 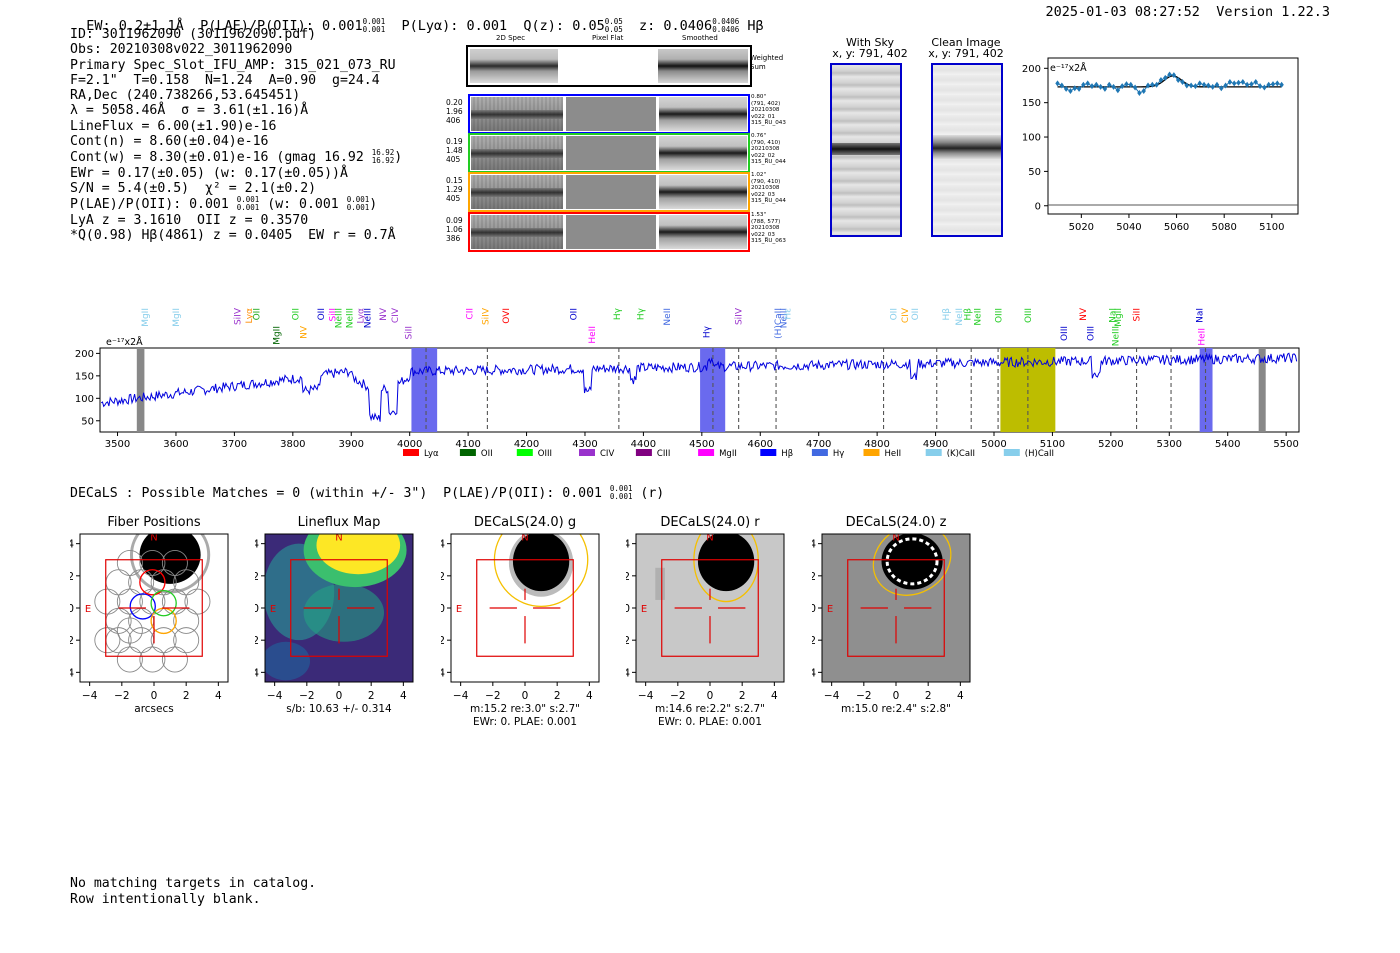 I want to click on spectrum-xtick-label: 4200, so click(x=526, y=444).